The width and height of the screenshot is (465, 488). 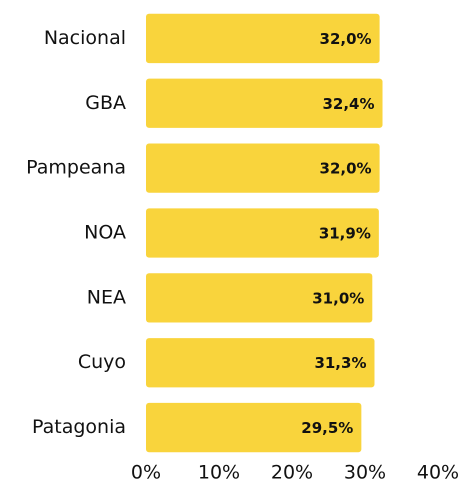 What do you see at coordinates (365, 473) in the screenshot?
I see `x-tick-label: 30%` at bounding box center [365, 473].